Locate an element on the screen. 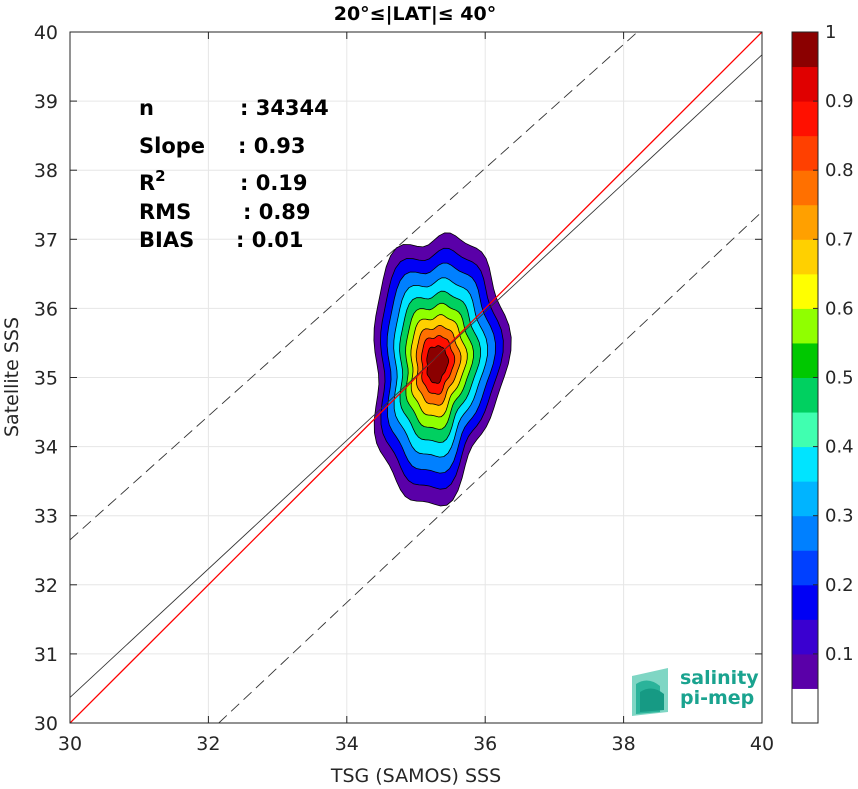 This screenshot has width=858, height=789. stat-value: : 0.19 is located at coordinates (274, 183).